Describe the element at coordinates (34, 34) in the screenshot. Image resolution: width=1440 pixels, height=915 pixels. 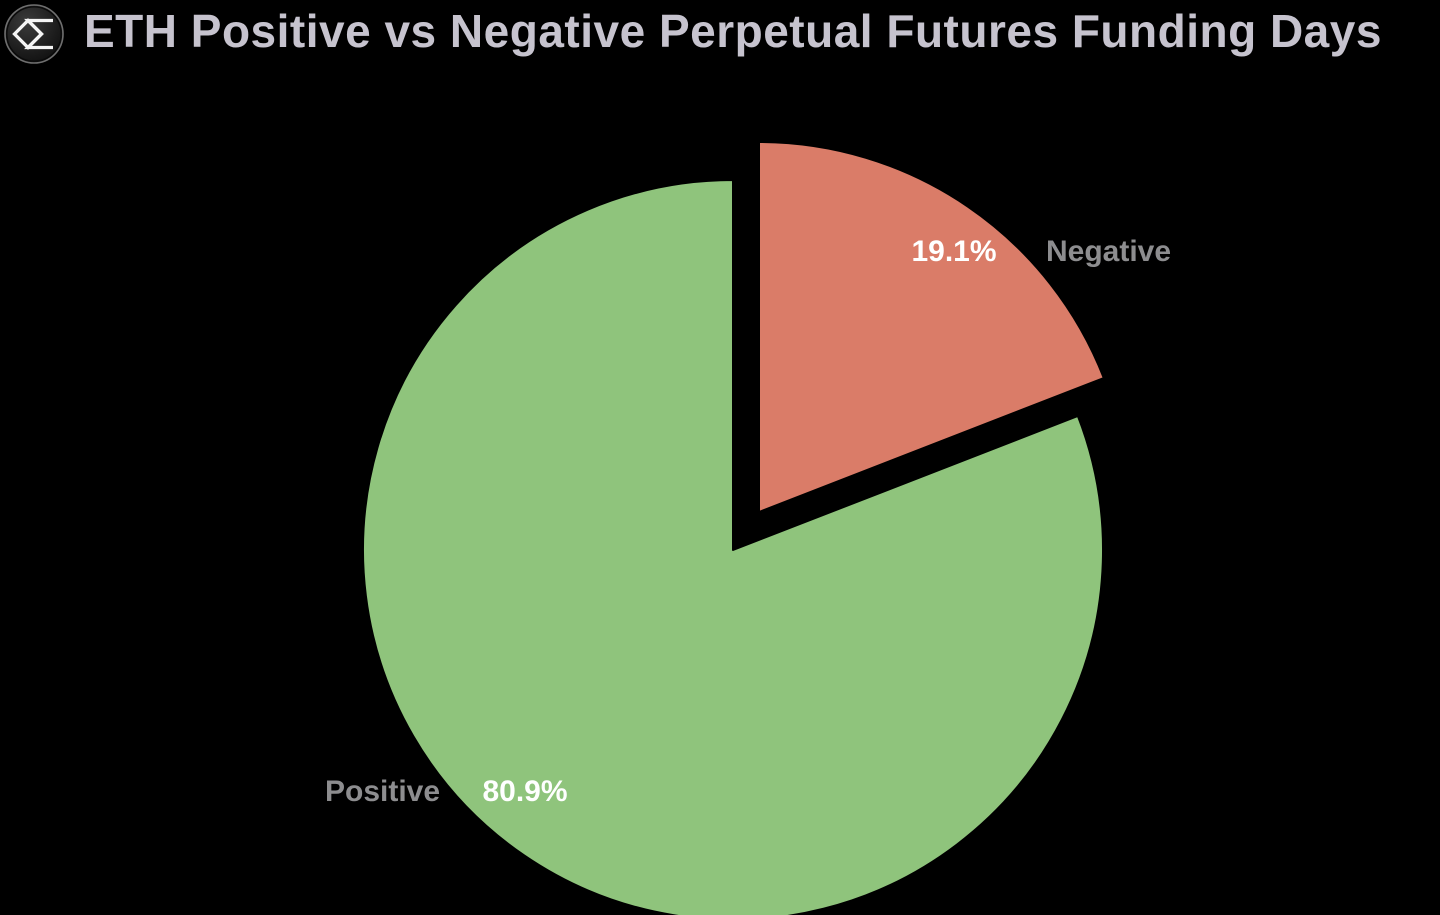
I see `sigma-logo-icon` at that location.